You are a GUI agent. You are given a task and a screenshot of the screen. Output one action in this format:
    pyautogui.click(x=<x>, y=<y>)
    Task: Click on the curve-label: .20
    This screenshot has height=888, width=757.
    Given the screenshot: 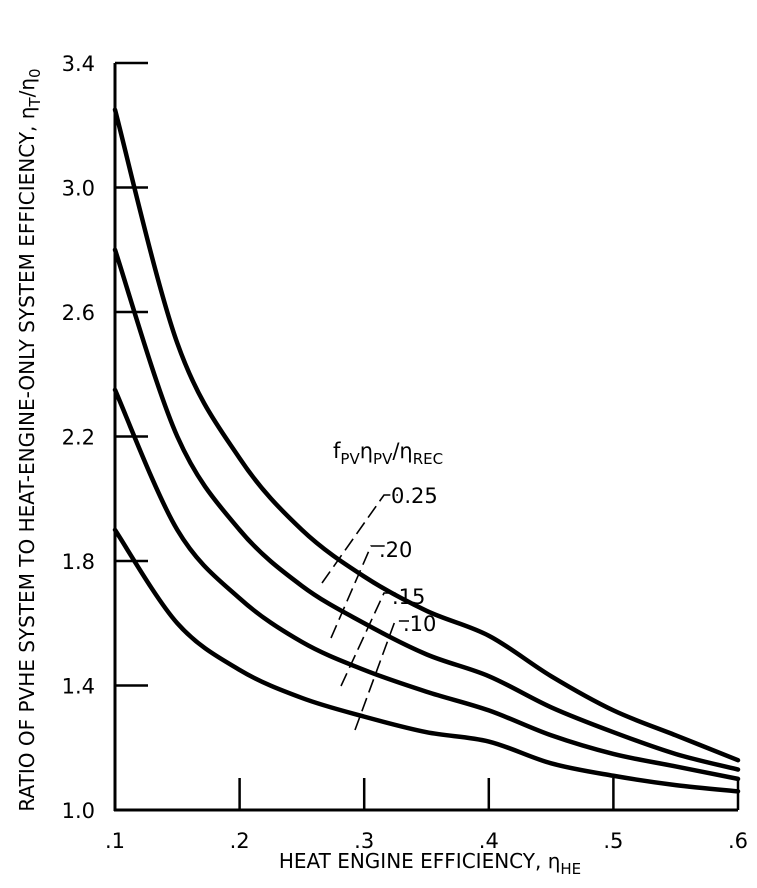 What is the action you would take?
    pyautogui.click(x=395, y=550)
    